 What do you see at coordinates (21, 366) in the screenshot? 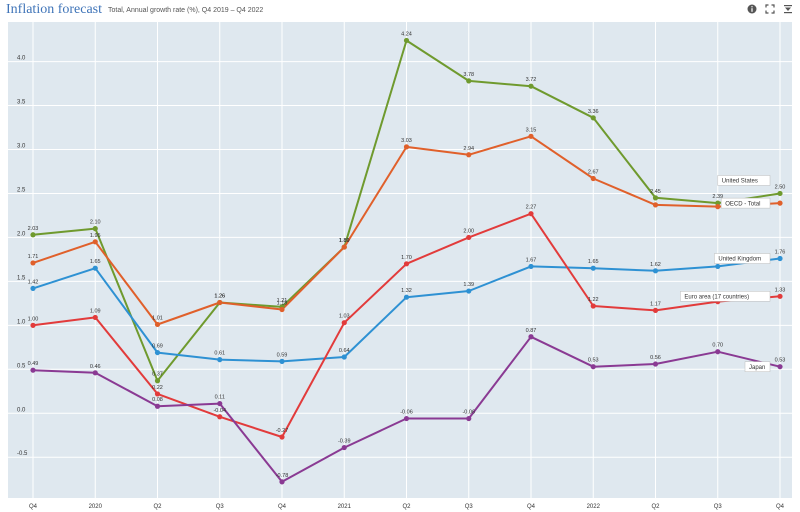
I see `y-tick-label: 0.5` at bounding box center [21, 366].